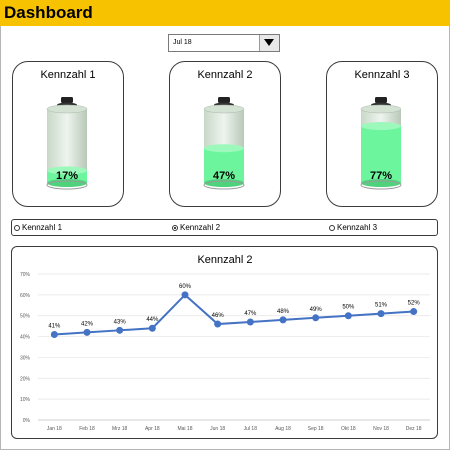 The height and width of the screenshot is (450, 450). Describe the element at coordinates (224, 227) in the screenshot. I see `kennzahl-radio-group: Kennzahl 1 Kennzahl 2 Kennzahl 3` at that location.